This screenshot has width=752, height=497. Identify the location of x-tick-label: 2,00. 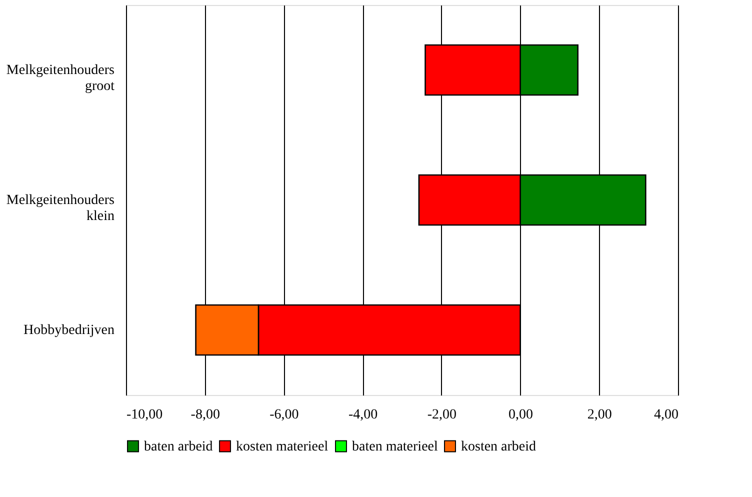
(599, 415).